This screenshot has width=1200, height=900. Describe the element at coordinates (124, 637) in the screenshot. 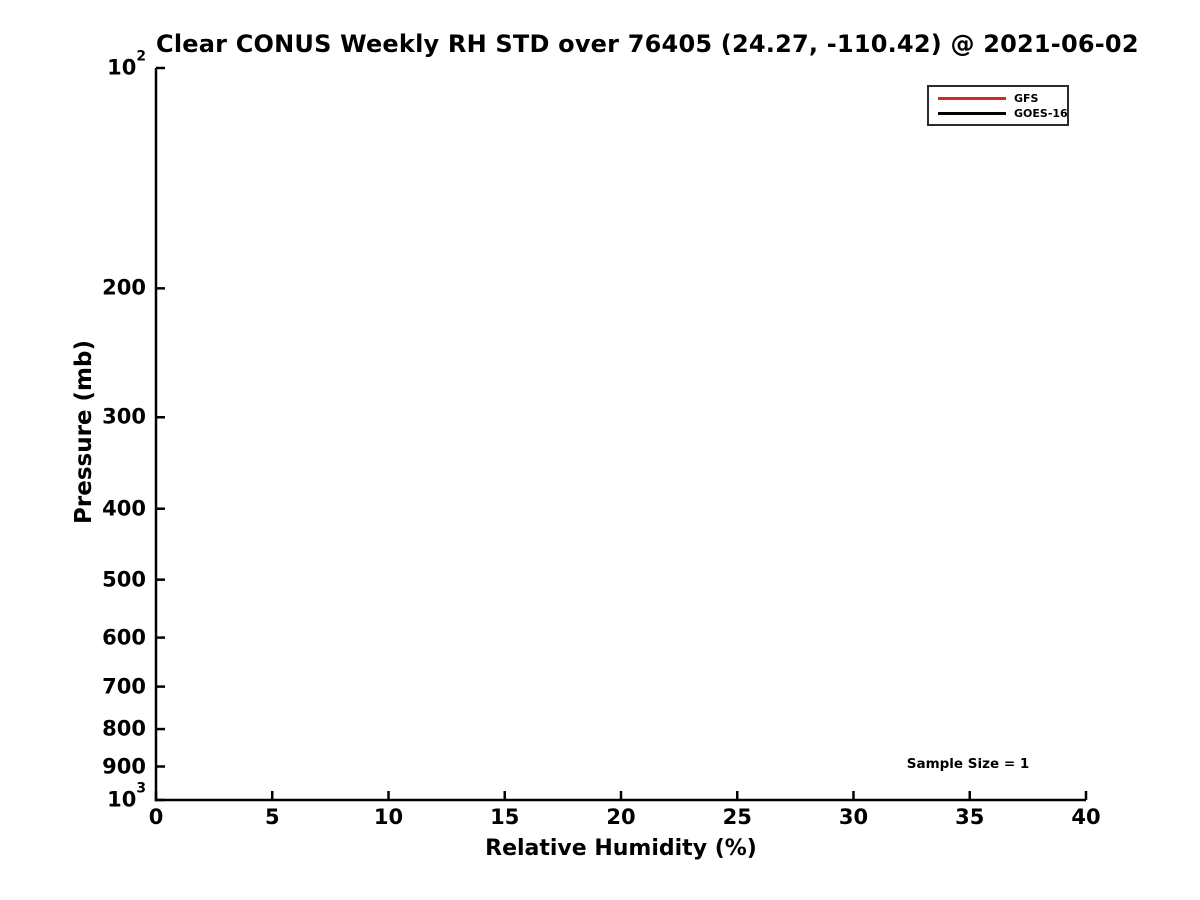

I see `y-tick-label: 600` at that location.